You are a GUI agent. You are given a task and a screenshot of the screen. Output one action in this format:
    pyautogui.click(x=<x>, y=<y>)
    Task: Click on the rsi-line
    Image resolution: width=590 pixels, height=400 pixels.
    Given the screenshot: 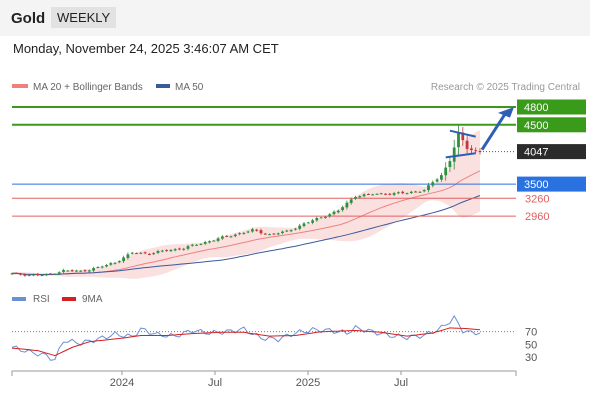 What is the action you would take?
    pyautogui.click(x=246, y=337)
    